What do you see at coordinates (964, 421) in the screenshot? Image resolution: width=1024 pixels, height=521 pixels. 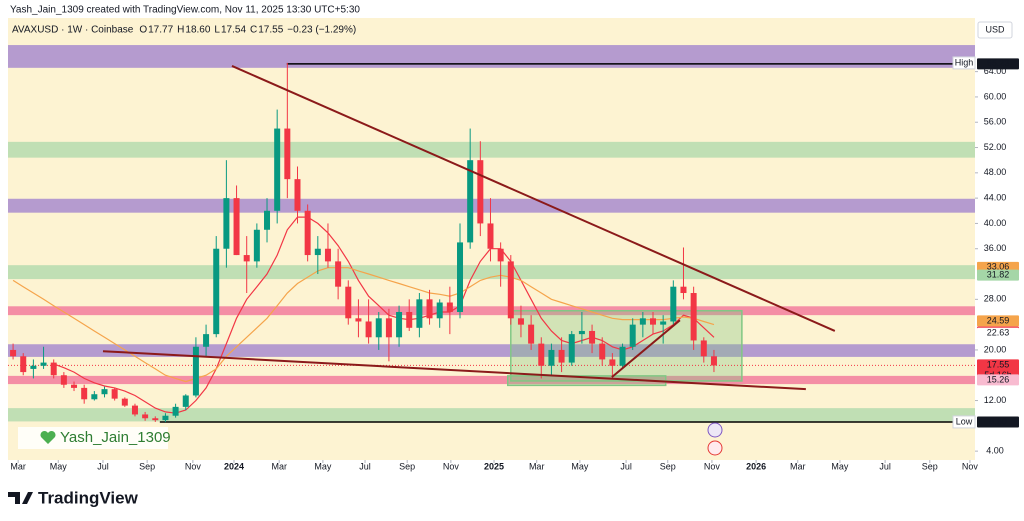 I see `price-tag: Low` at bounding box center [964, 421].